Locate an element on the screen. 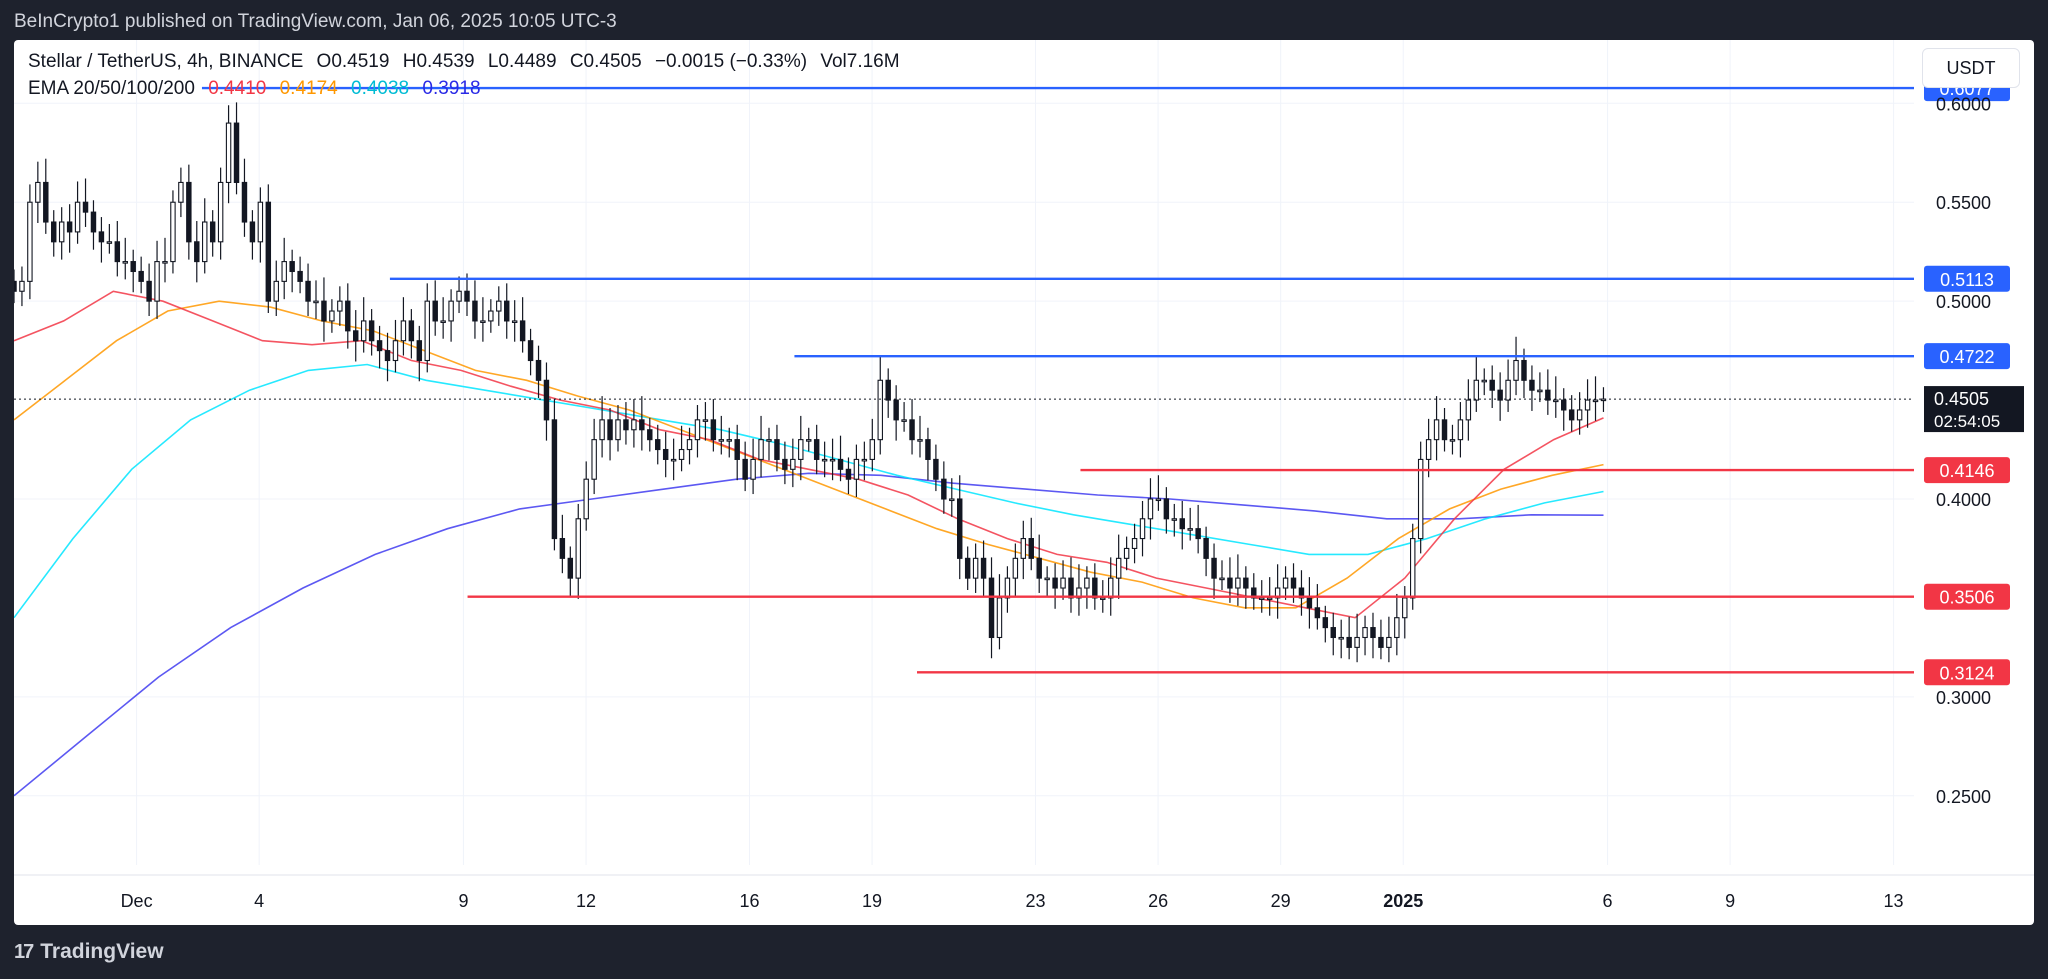 The width and height of the screenshot is (2048, 979). level-price-text: 0.4722 is located at coordinates (1966, 357).